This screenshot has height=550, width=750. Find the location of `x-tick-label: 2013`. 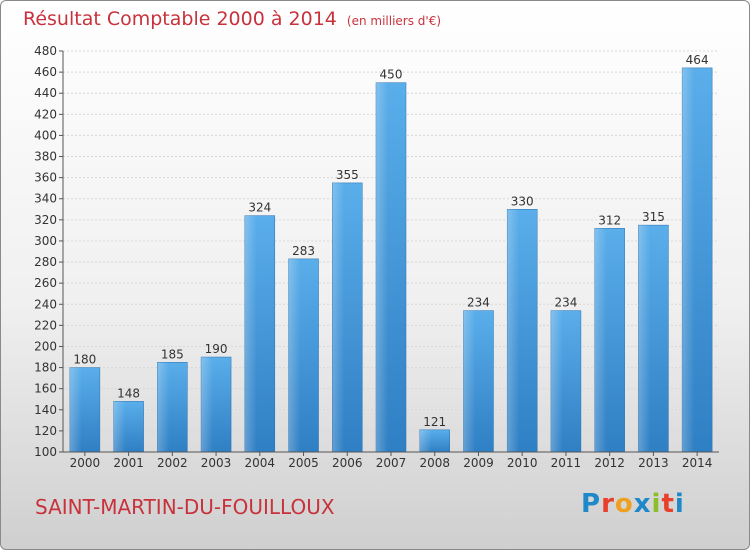

x-tick-label: 2013 is located at coordinates (653, 463).